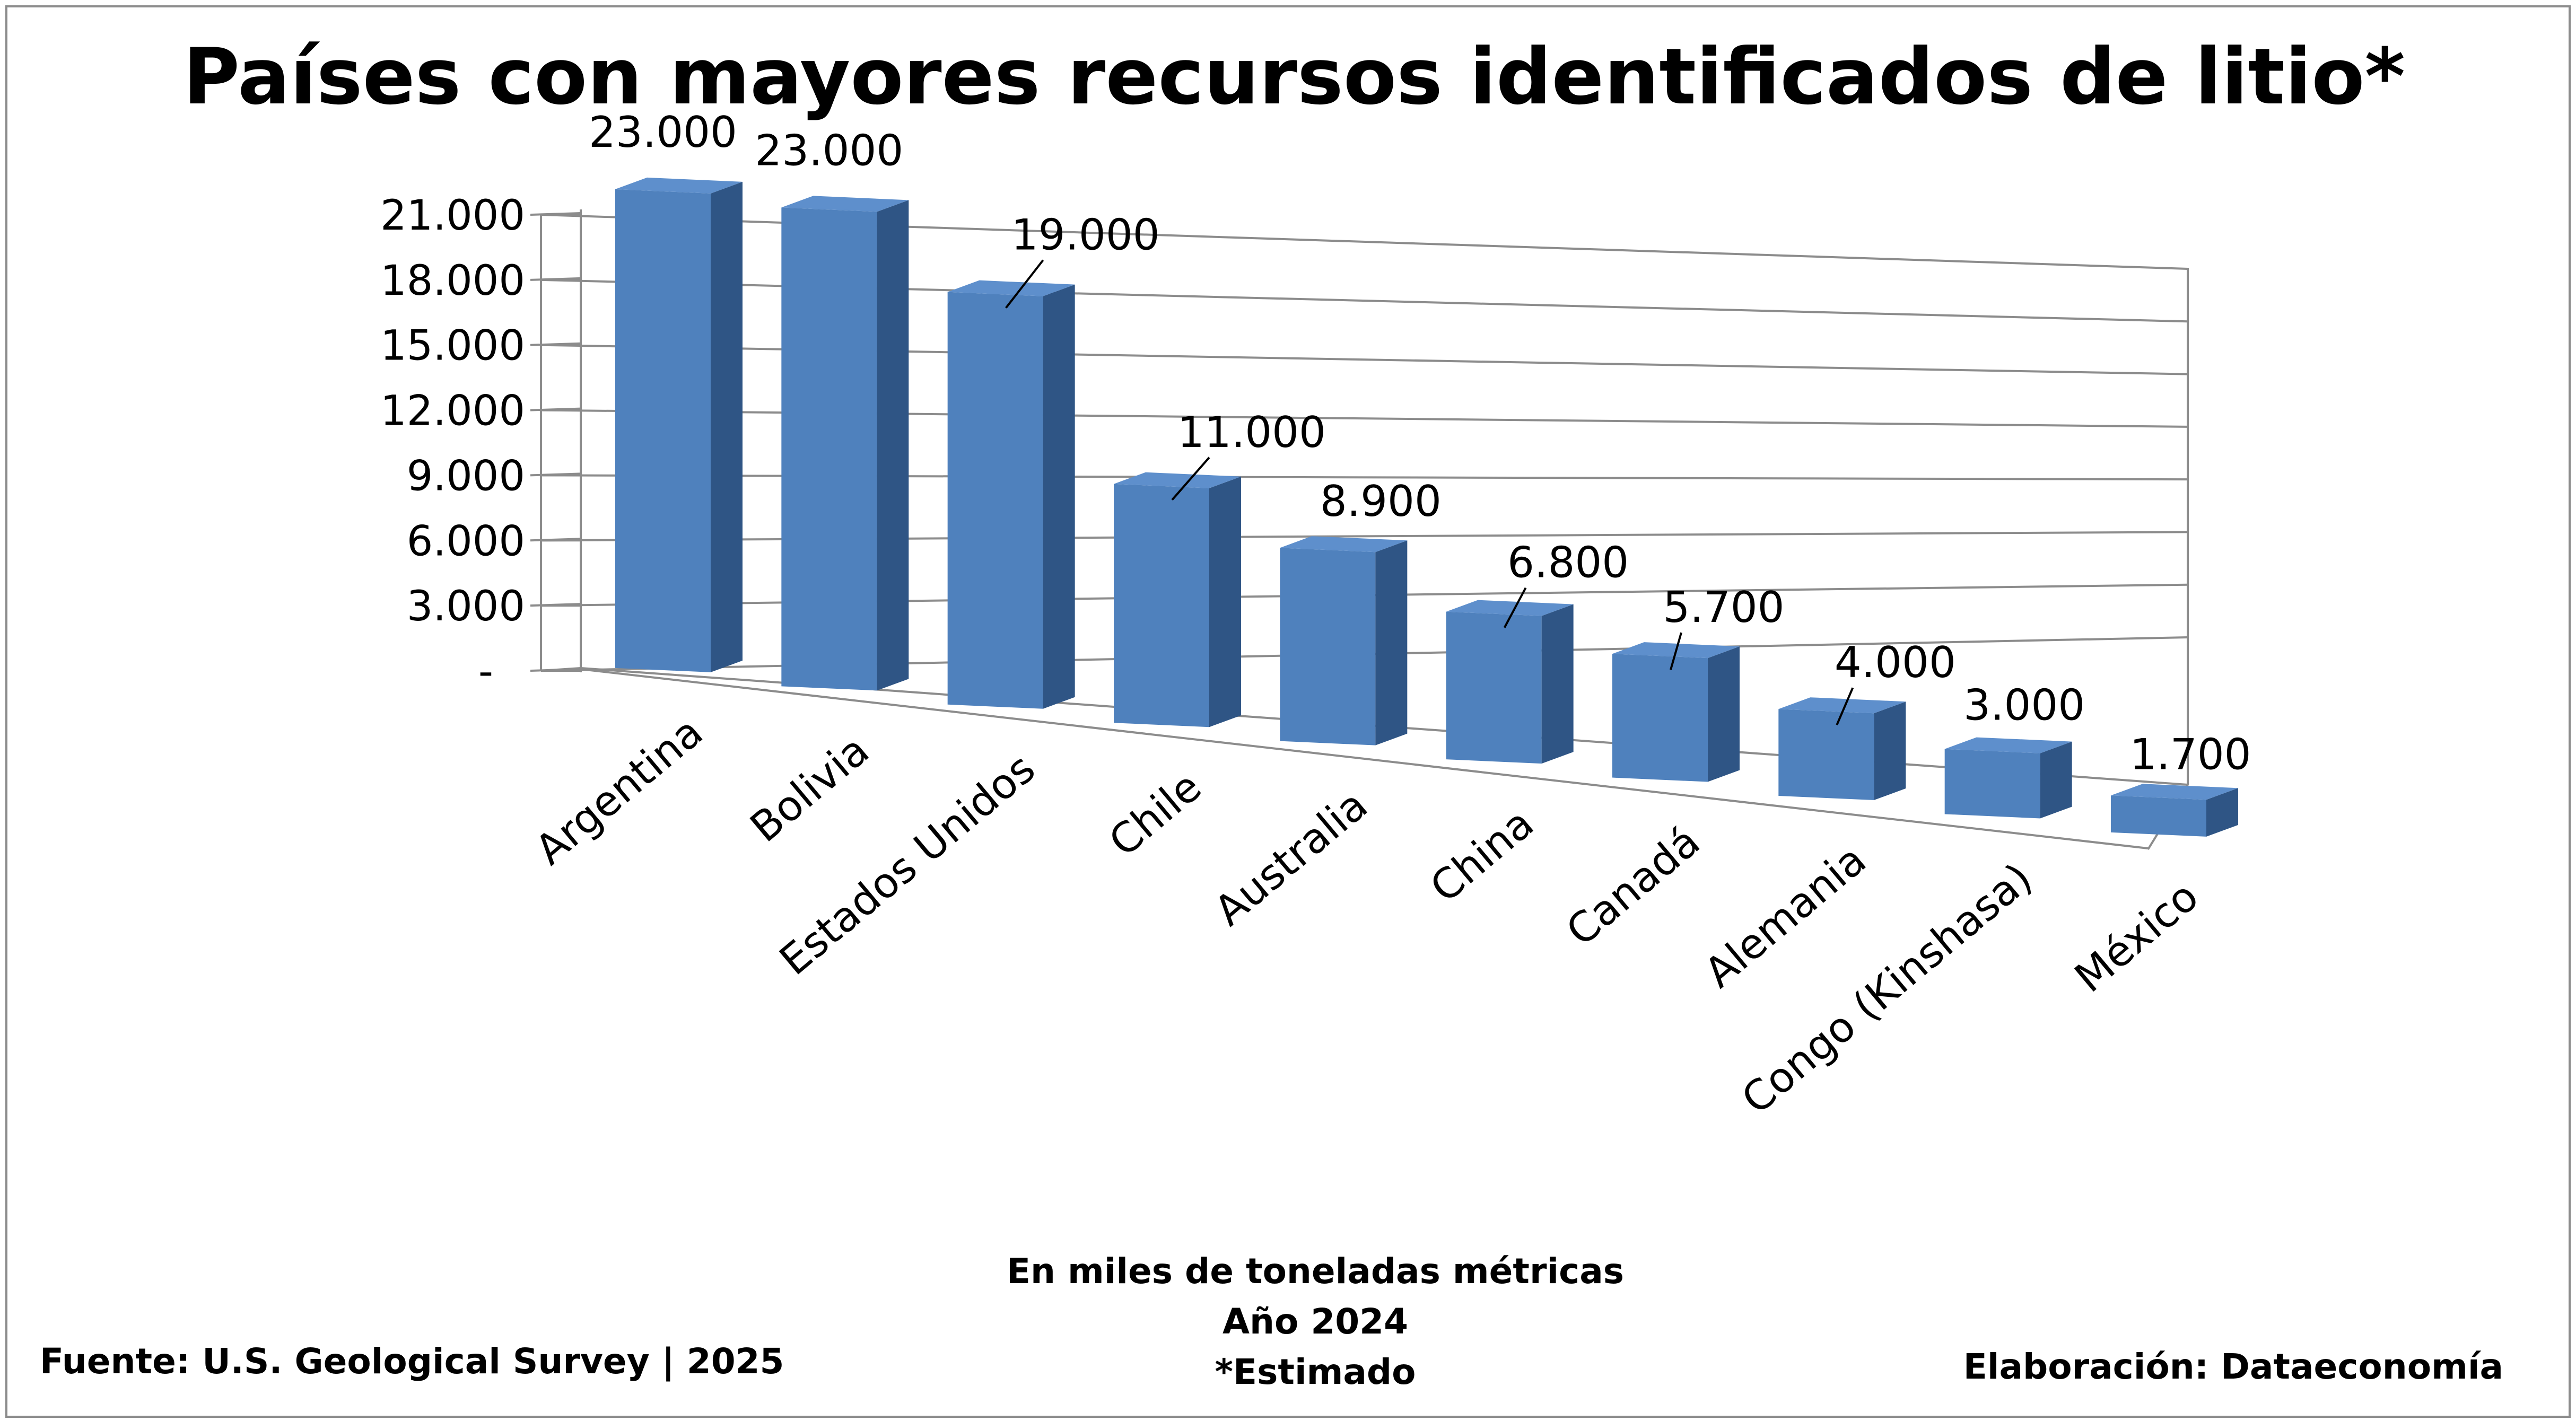 Image resolution: width=2576 pixels, height=1421 pixels. Describe the element at coordinates (480, 444) in the screenshot. I see `y-axis-ticks: - 3.000 6.000 9.000 12.000 15.000 18.000 21.000` at that location.